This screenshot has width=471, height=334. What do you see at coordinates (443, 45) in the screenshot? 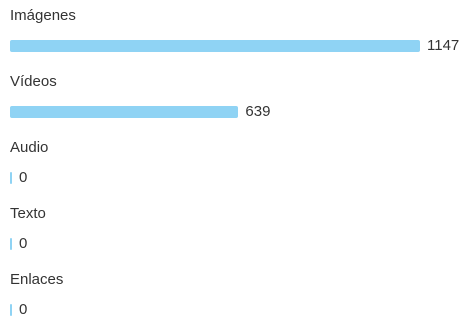
I see `value-label: 1147` at bounding box center [443, 45].